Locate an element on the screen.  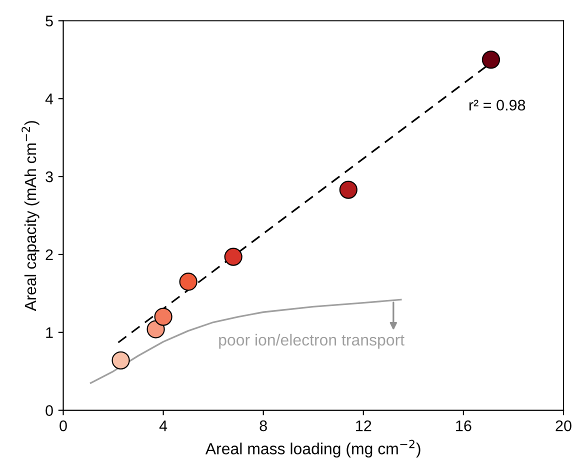
y-tick-label: 3 is located at coordinates (49, 176).